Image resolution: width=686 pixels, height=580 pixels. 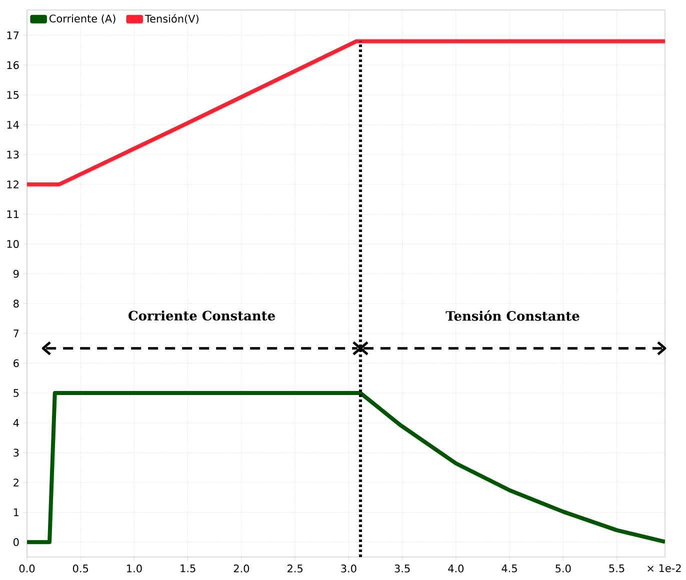 What do you see at coordinates (13, 154) in the screenshot?
I see `y-tick-label: 13` at bounding box center [13, 154].